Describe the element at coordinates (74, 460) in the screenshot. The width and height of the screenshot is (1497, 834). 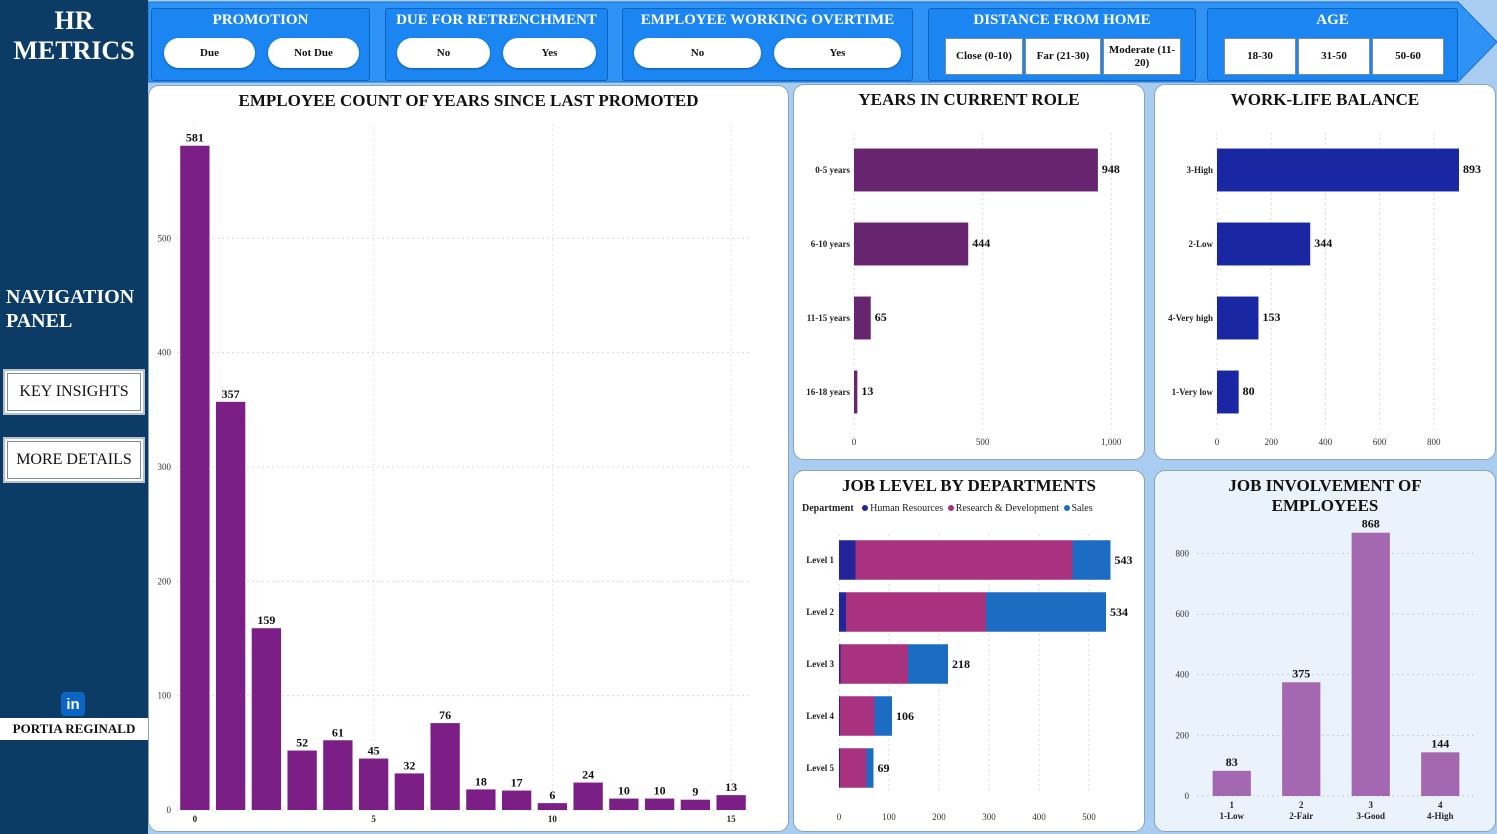
I see `more-details-button: MORE DETAILS` at that location.